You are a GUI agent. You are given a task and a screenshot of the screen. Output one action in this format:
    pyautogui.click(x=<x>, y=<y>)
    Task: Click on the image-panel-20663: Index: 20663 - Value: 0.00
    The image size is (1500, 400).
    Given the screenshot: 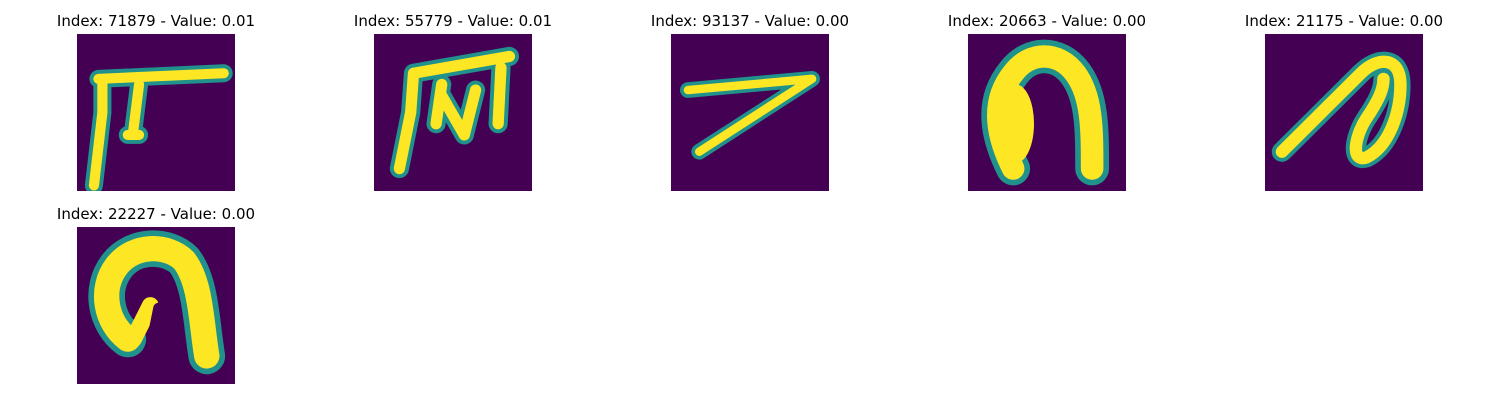 What is the action you would take?
    pyautogui.click(x=1047, y=107)
    